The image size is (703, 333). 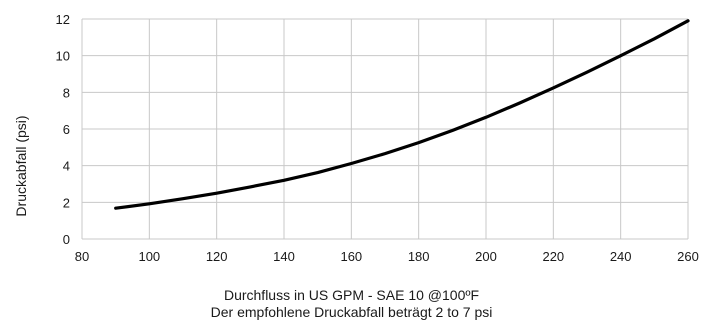 I want to click on y-axis-label: Druckabfall (psi), so click(x=21, y=165).